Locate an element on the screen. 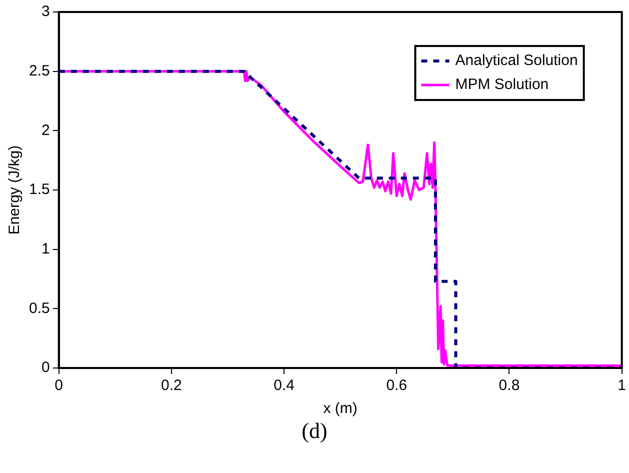 Image resolution: width=629 pixels, height=473 pixels. x-axis-title: x (m) is located at coordinates (340, 409).